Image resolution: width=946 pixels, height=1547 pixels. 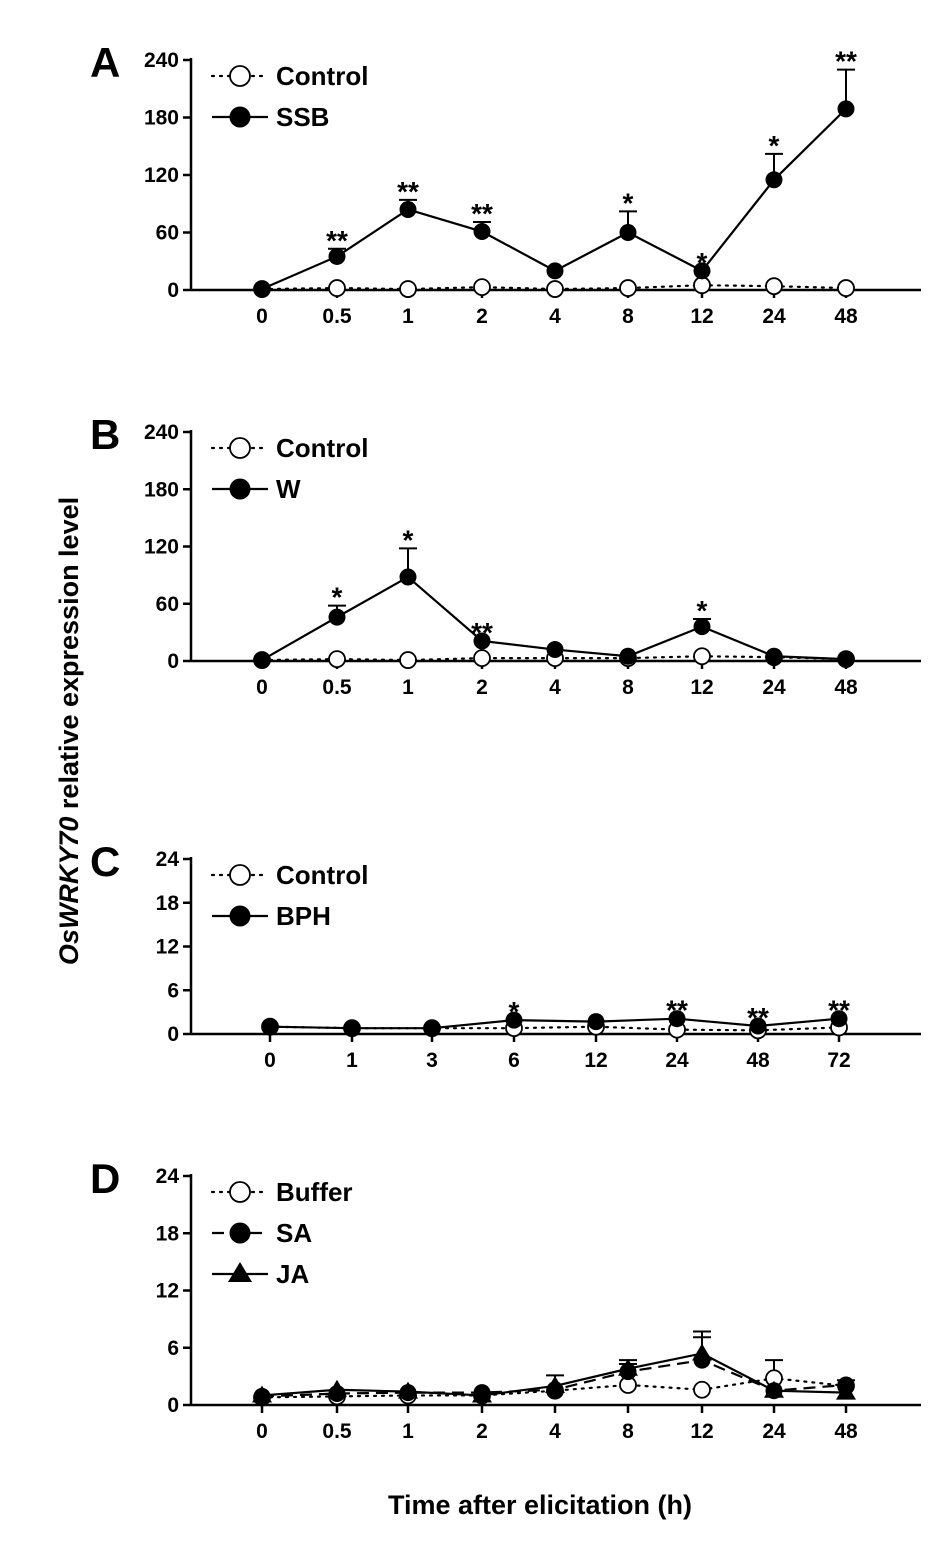 What do you see at coordinates (514, 1060) in the screenshot?
I see `x-tick-label: 6` at bounding box center [514, 1060].